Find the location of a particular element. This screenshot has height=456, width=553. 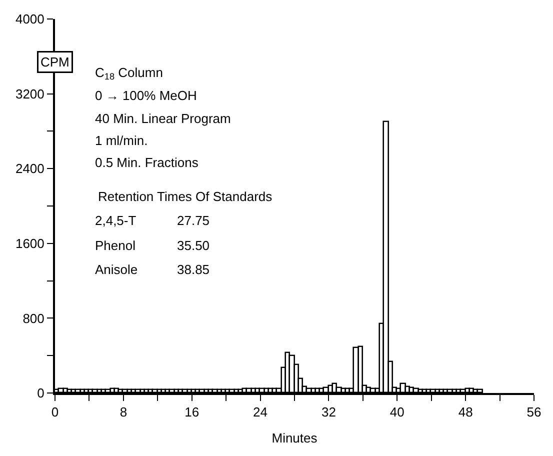

annotation: 40 Min. Linear Program is located at coordinates (163, 118).